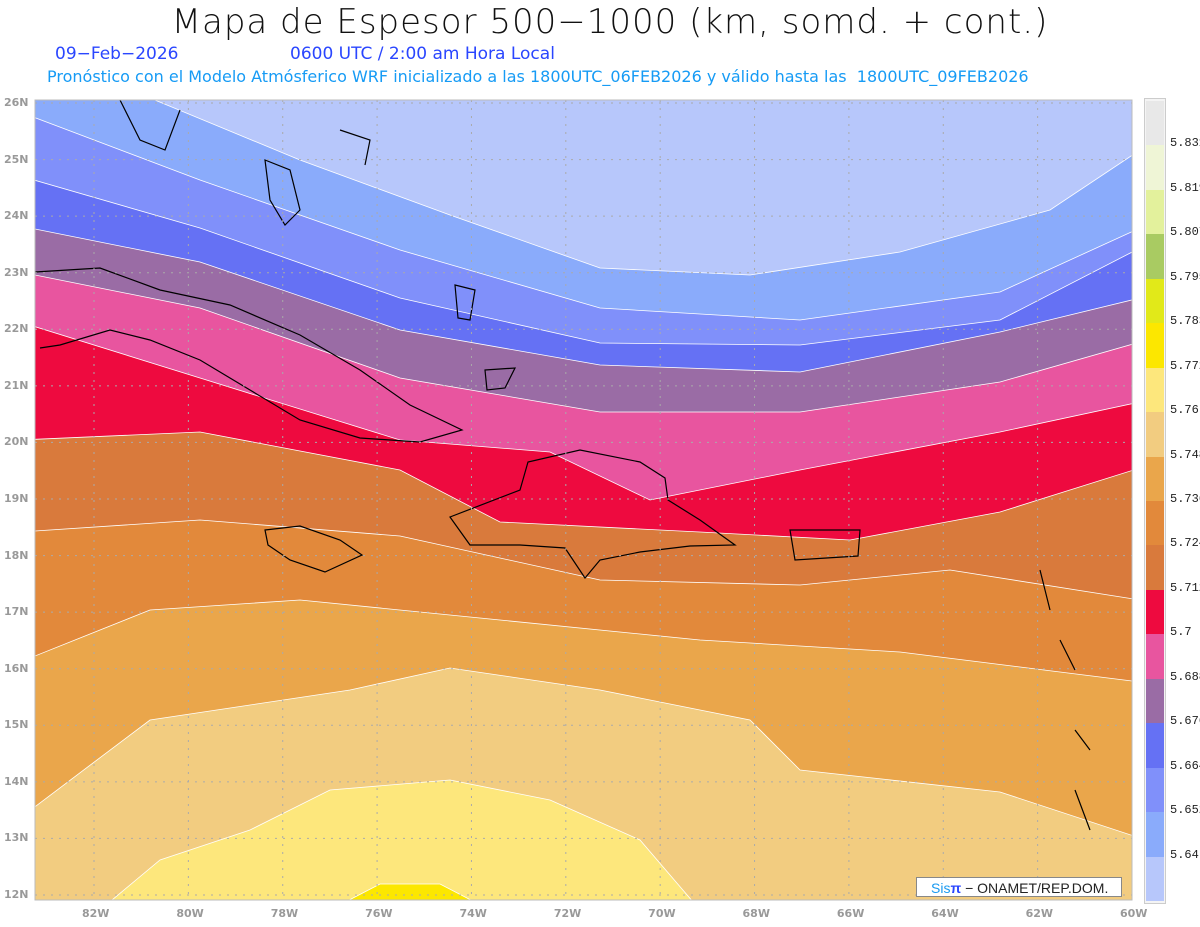 This screenshot has height=927, width=1200. Describe the element at coordinates (16, 781) in the screenshot. I see `lat-label: 14N` at that location.